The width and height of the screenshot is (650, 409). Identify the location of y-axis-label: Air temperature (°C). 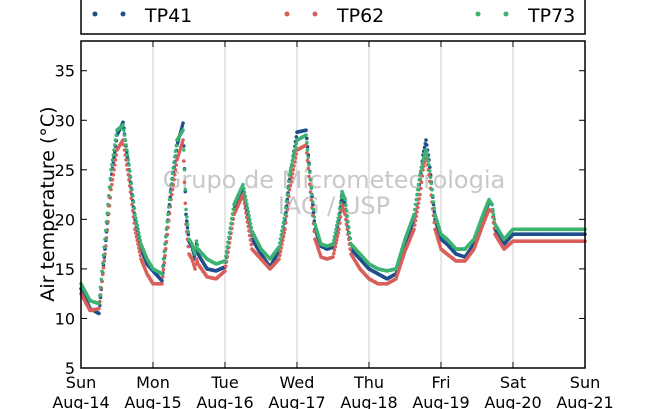
(48, 203).